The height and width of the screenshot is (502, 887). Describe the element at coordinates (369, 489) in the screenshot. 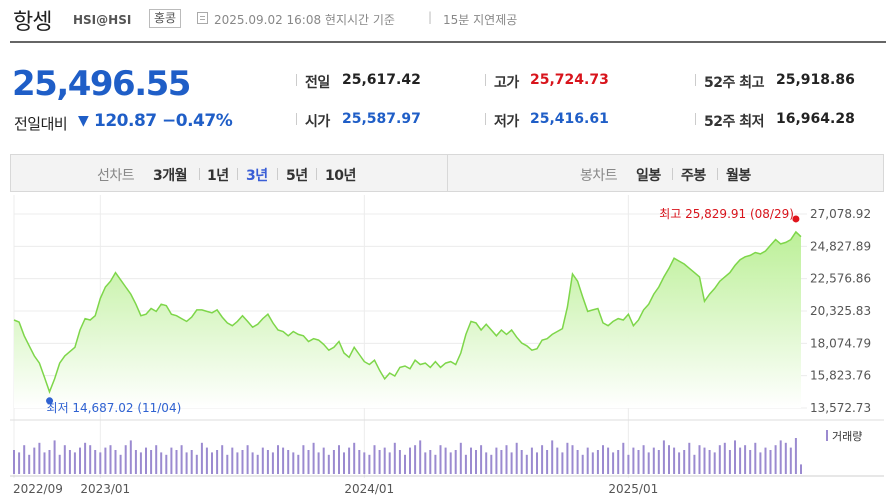

I see `x-tick-label: 2024/01` at that location.